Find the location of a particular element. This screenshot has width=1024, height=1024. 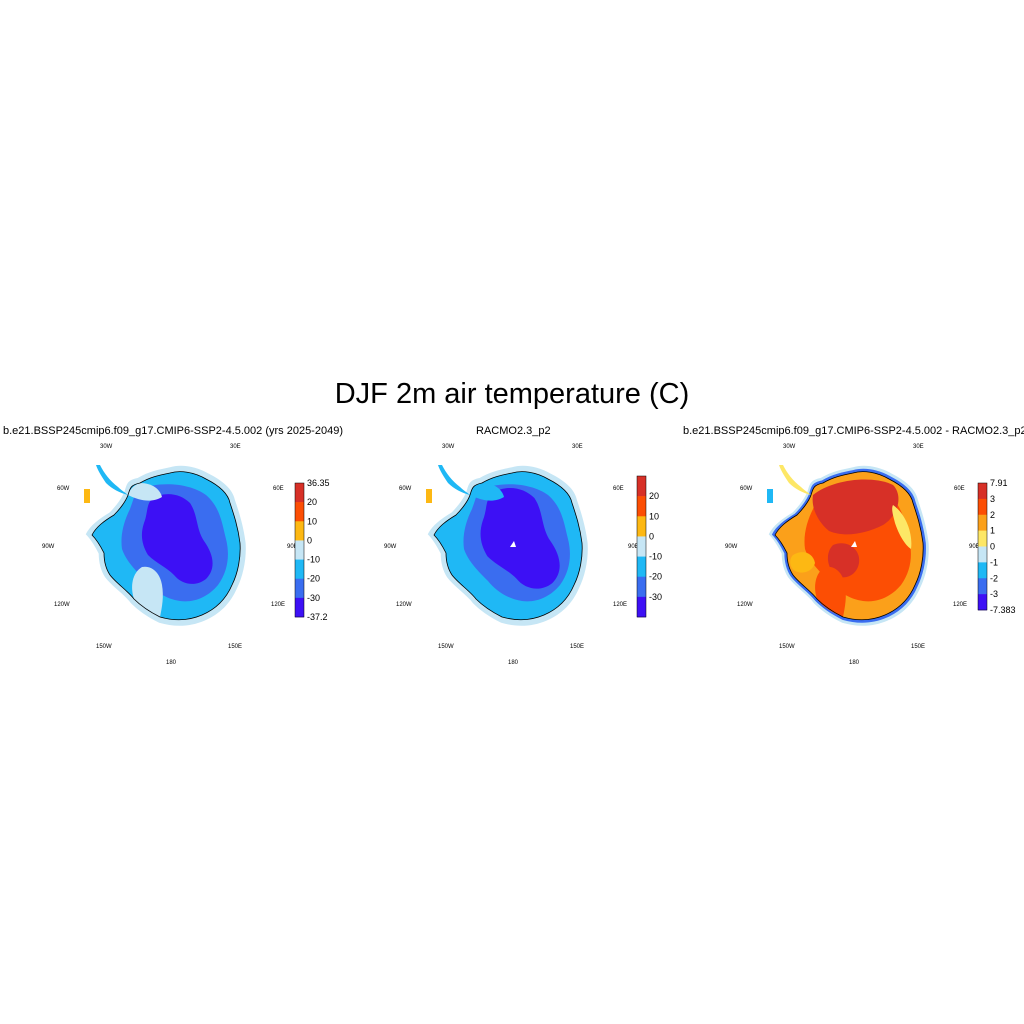

panel-2-lon-30w: 30W is located at coordinates (448, 447).